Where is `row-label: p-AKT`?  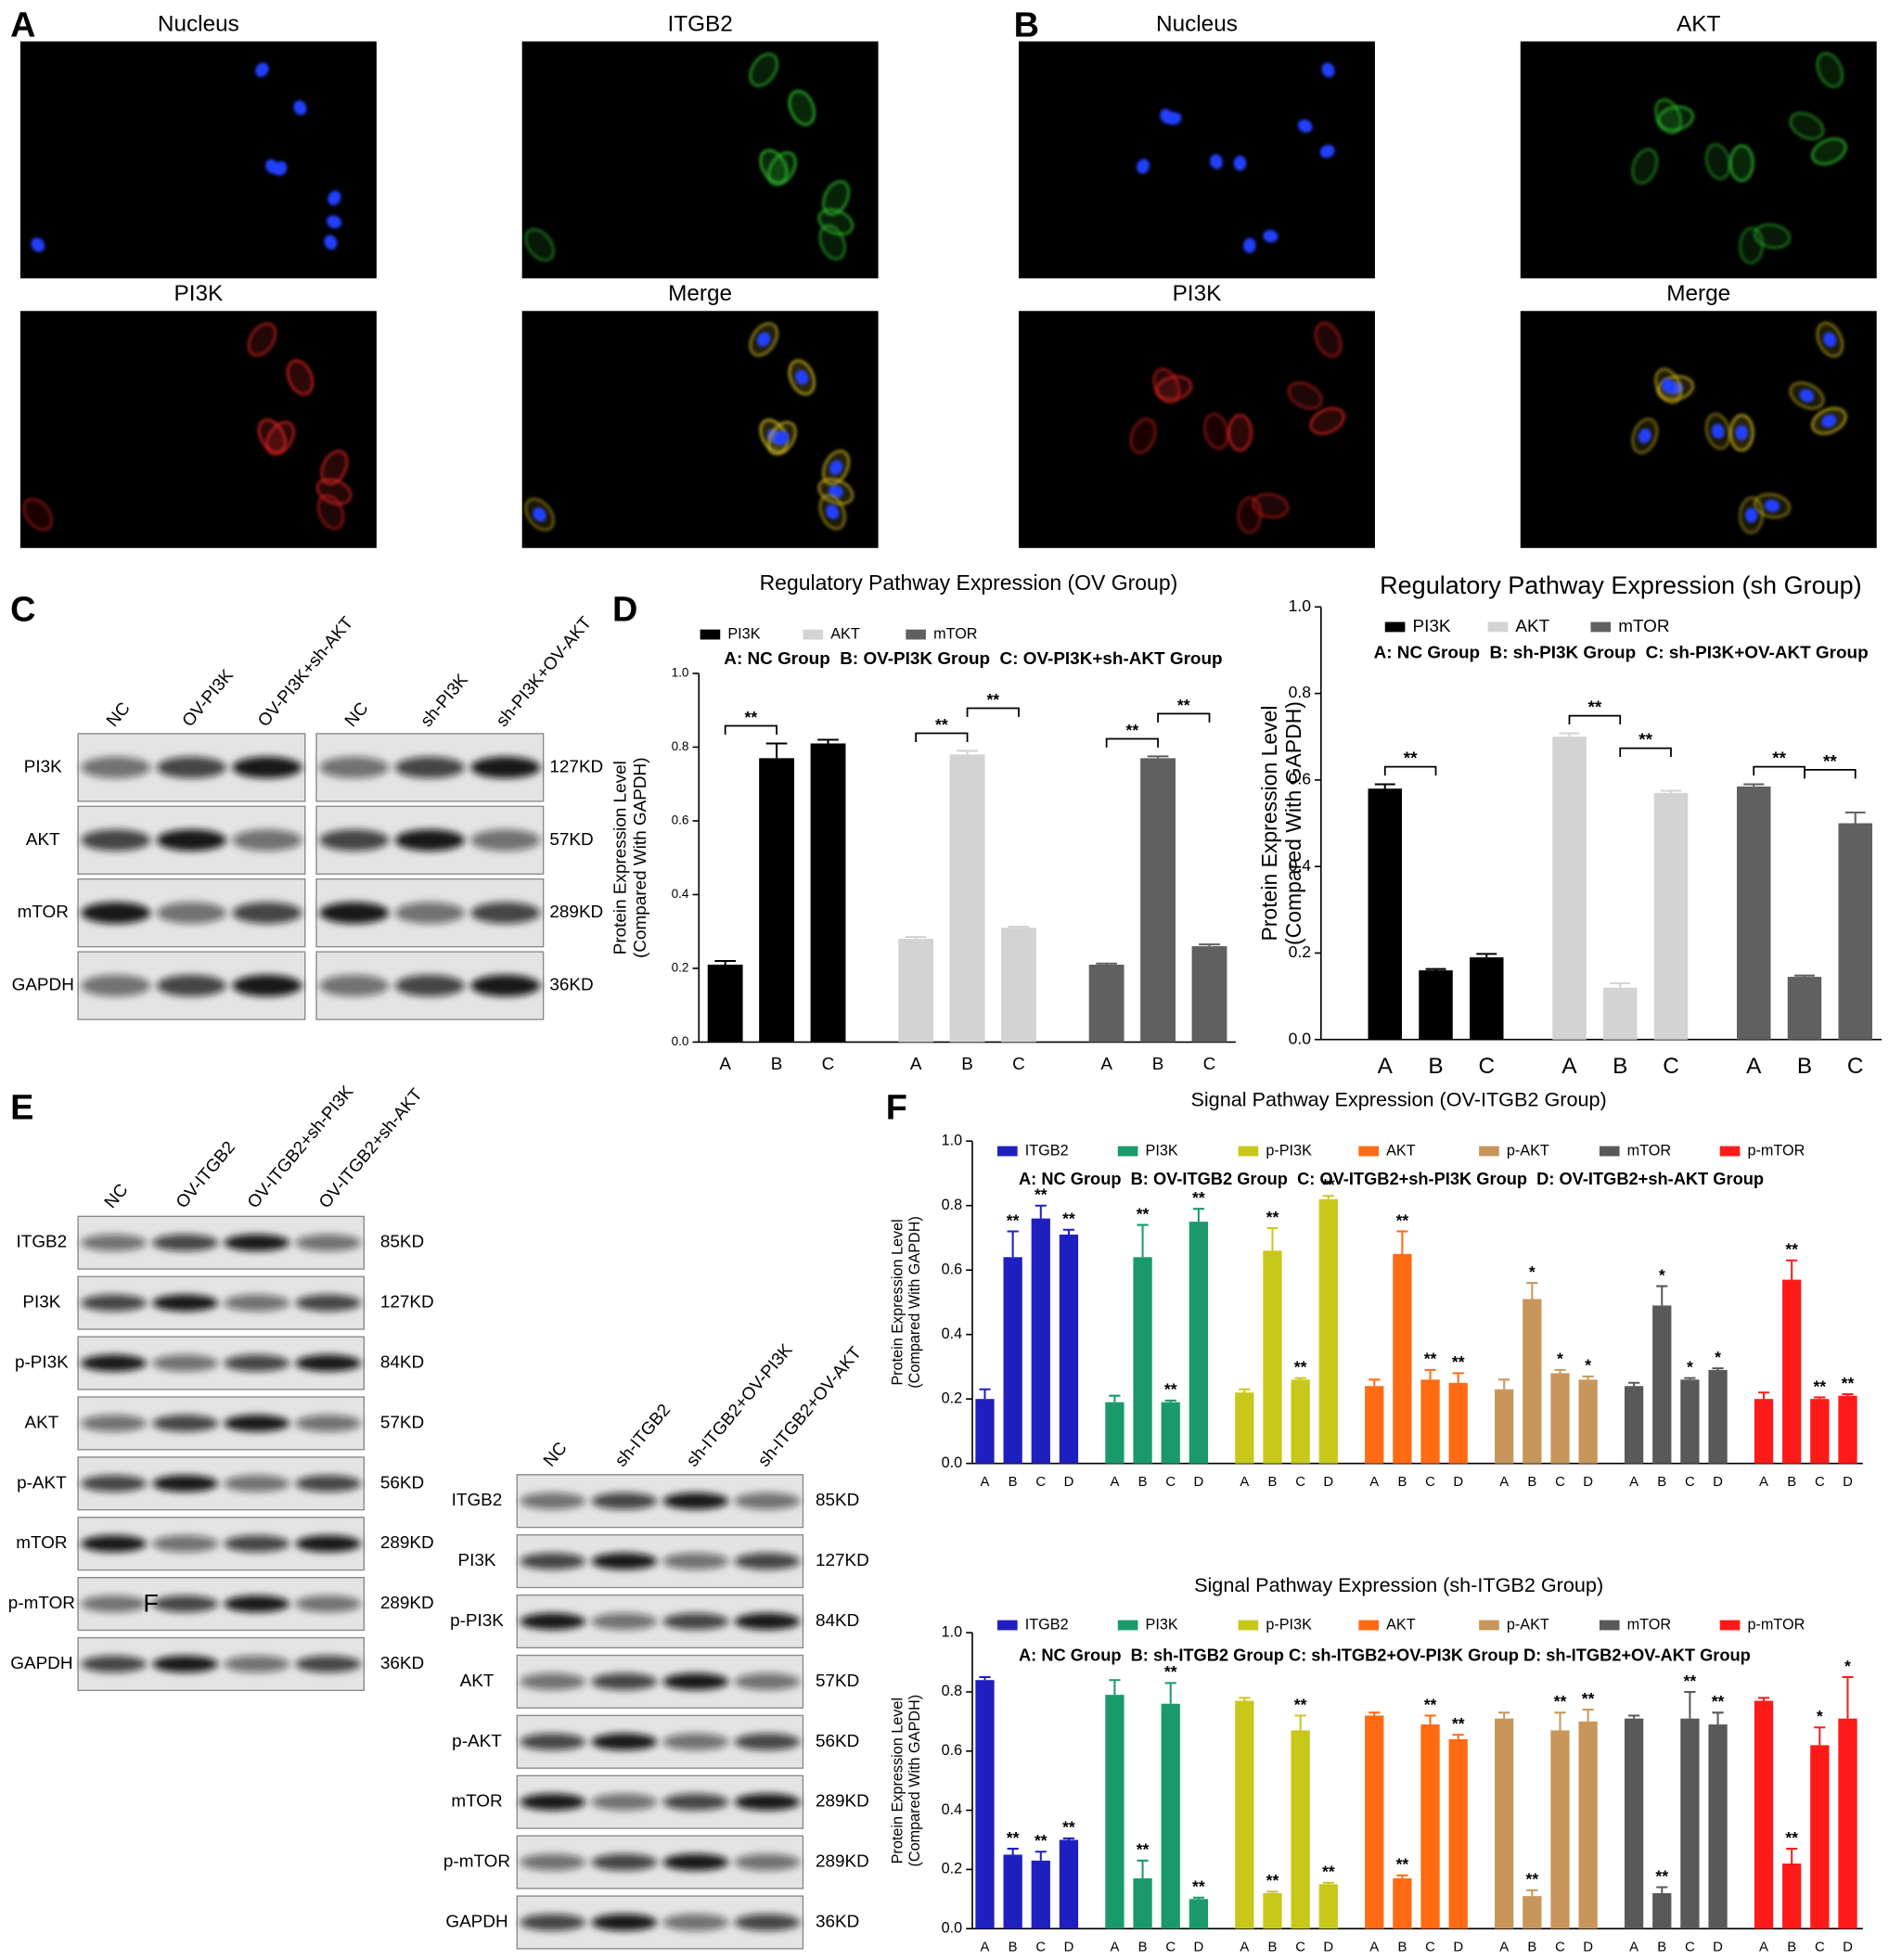
row-label: p-AKT is located at coordinates (42, 1483).